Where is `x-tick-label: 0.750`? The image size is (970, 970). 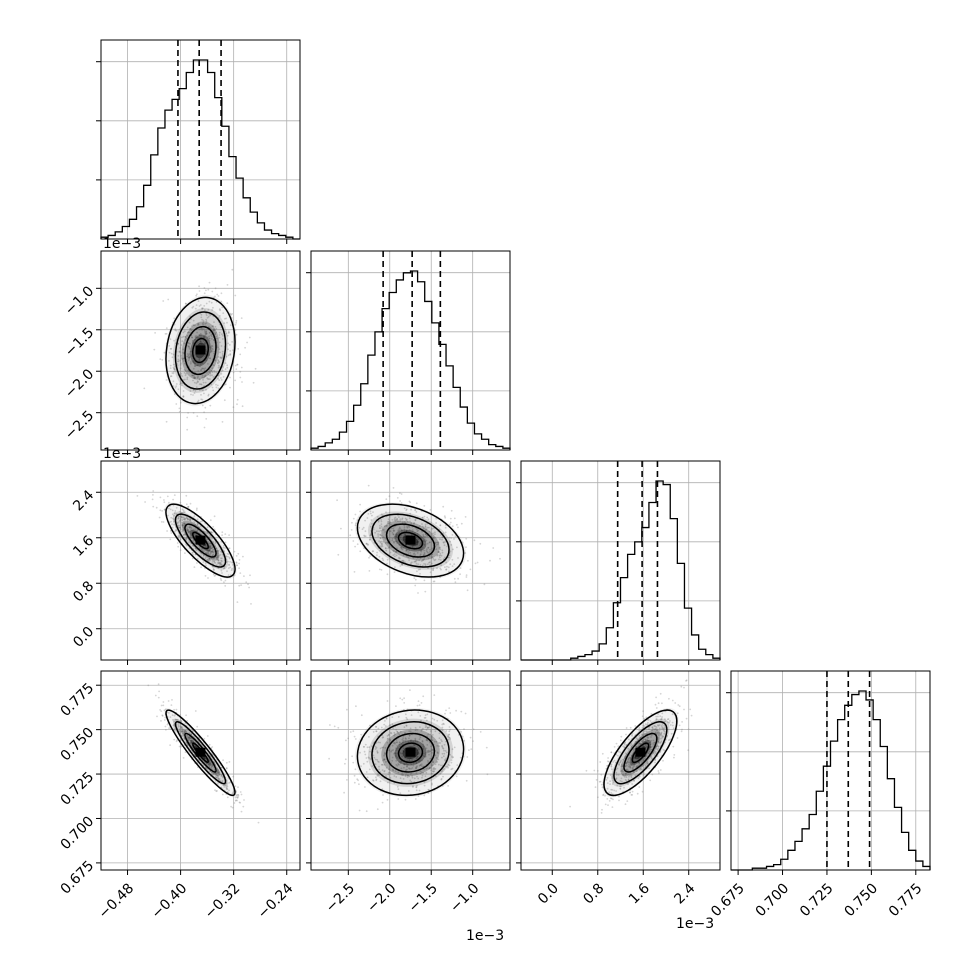
x-tick-label: 0.750 is located at coordinates (861, 900).